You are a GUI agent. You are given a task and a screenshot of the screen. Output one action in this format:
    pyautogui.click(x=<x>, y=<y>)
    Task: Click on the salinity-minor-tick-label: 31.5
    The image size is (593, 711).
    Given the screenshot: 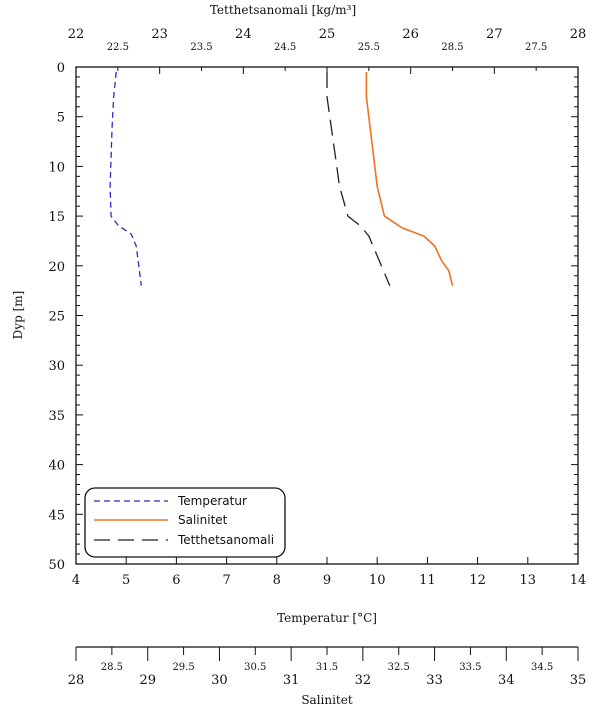 What is the action you would take?
    pyautogui.click(x=327, y=667)
    